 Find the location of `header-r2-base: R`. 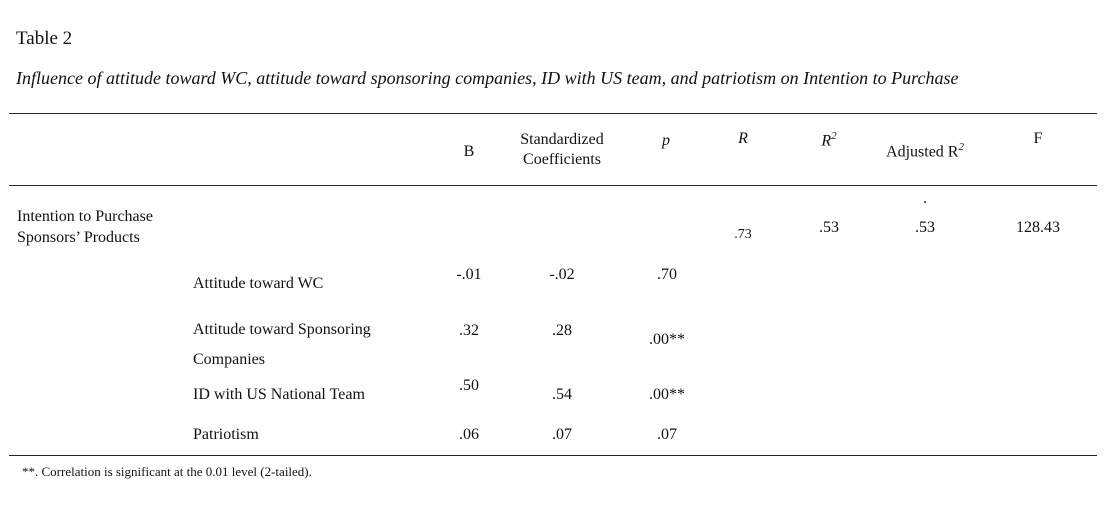

header-r2-base: R is located at coordinates (826, 141).